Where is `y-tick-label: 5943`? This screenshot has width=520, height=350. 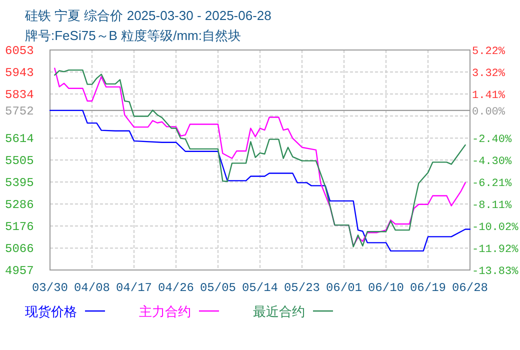
y-tick-label: 5943 is located at coordinates (19, 73).